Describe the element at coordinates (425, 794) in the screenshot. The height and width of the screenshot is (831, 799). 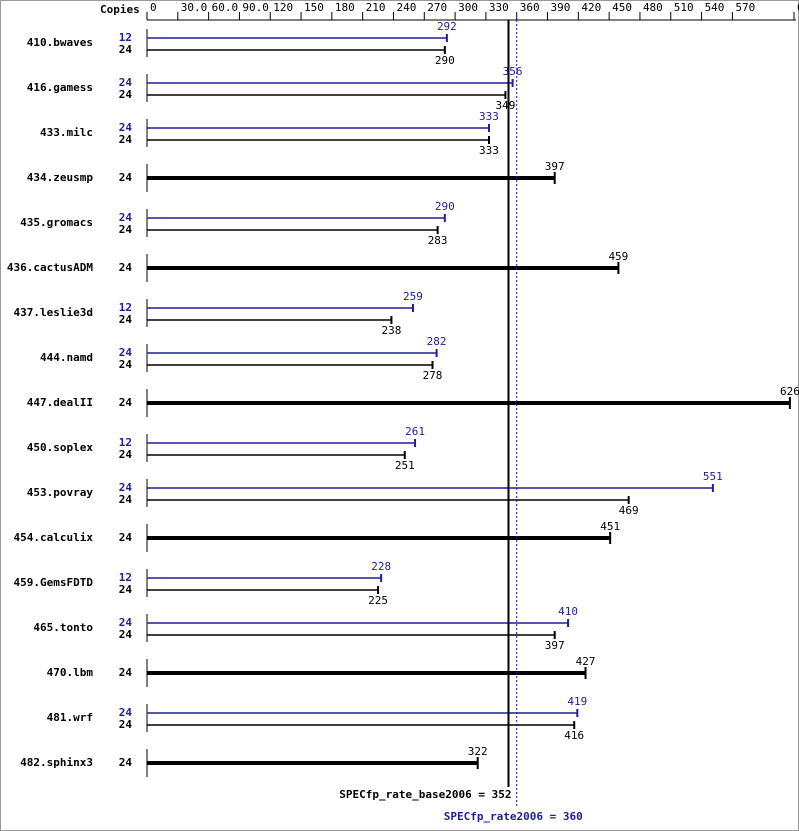
I see `reference-label: SPECfp_rate_base2006 = 352` at that location.